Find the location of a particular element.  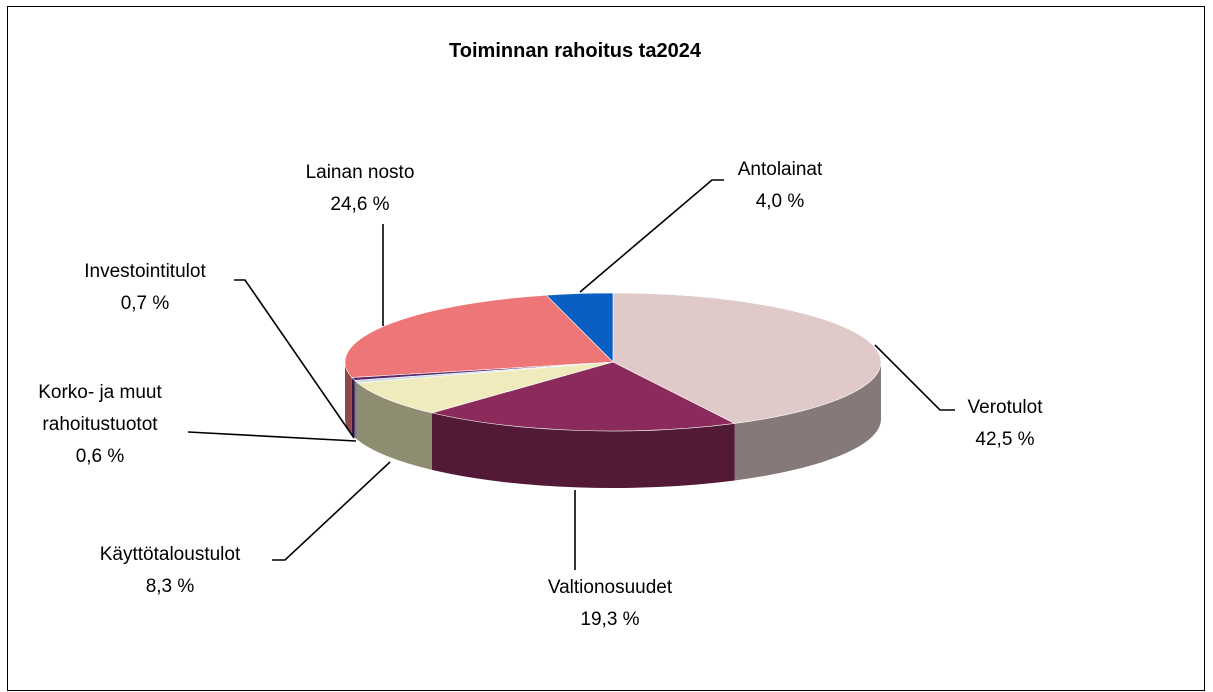

data-label: Korko- ja muut rahoitustuotot 0,6 % is located at coordinates (100, 425).